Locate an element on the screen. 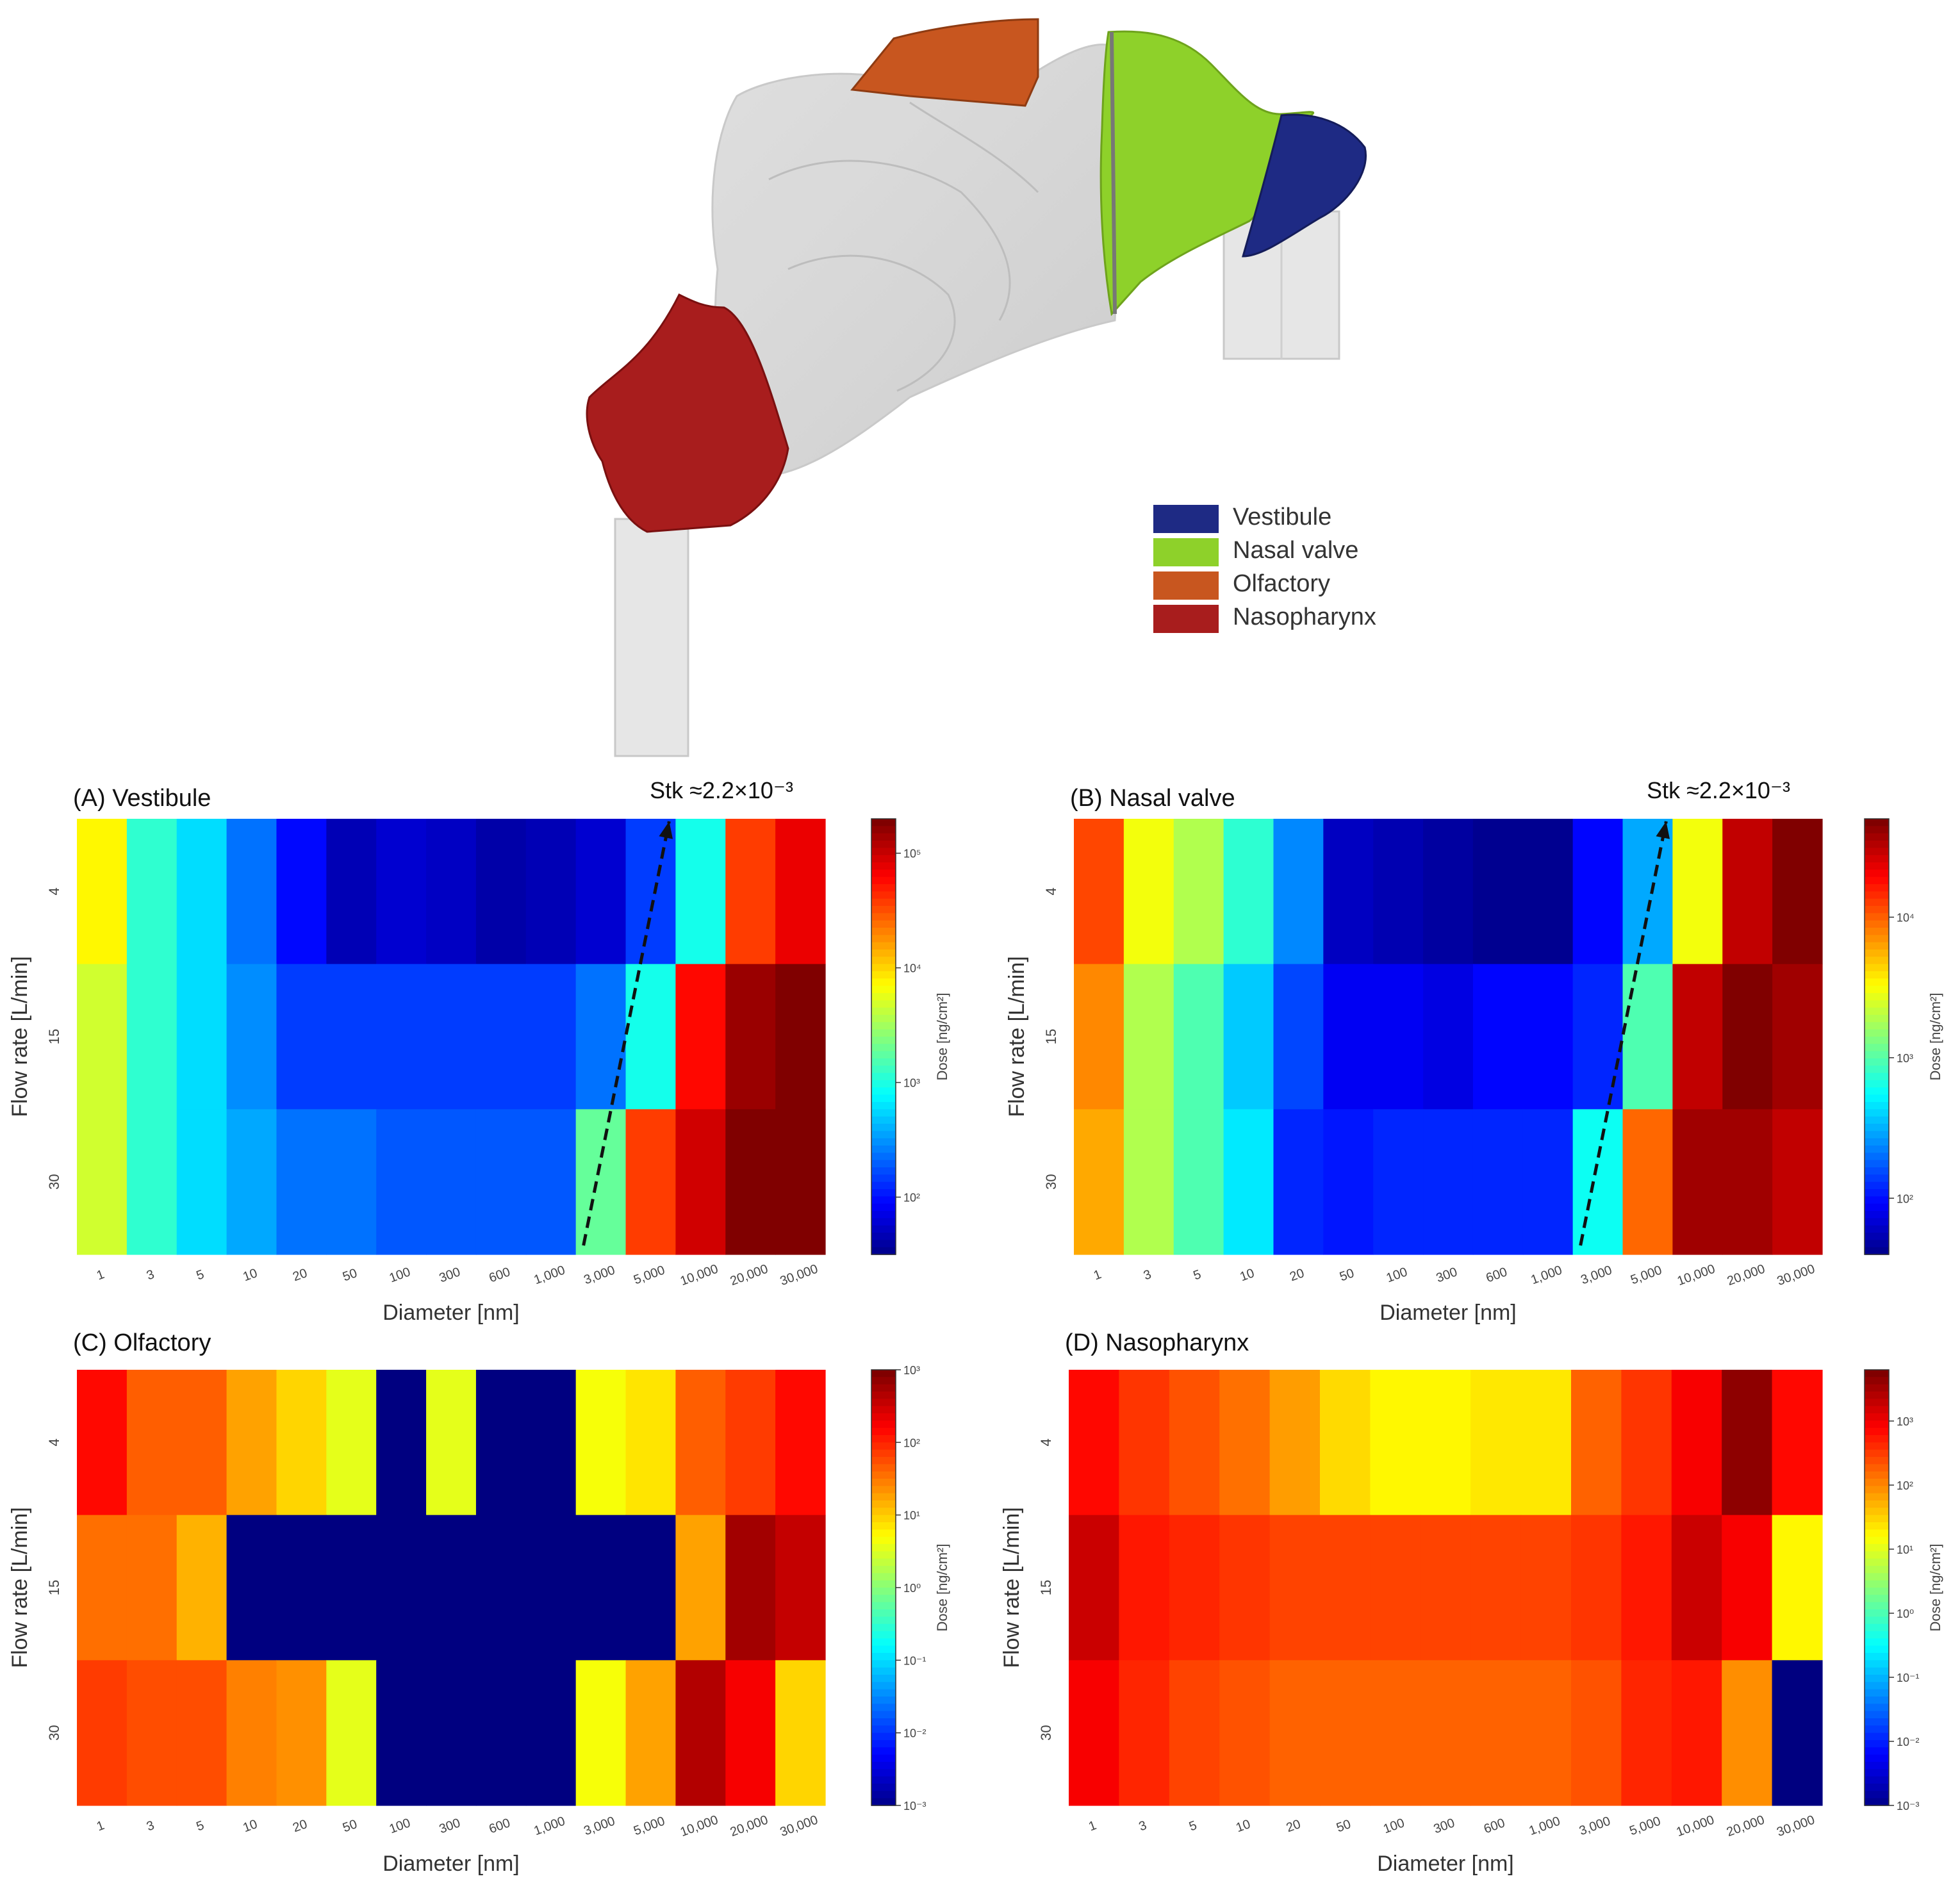 This screenshot has width=1960, height=1890. colorbar-tick-label: 10³ is located at coordinates (1905, 1058).